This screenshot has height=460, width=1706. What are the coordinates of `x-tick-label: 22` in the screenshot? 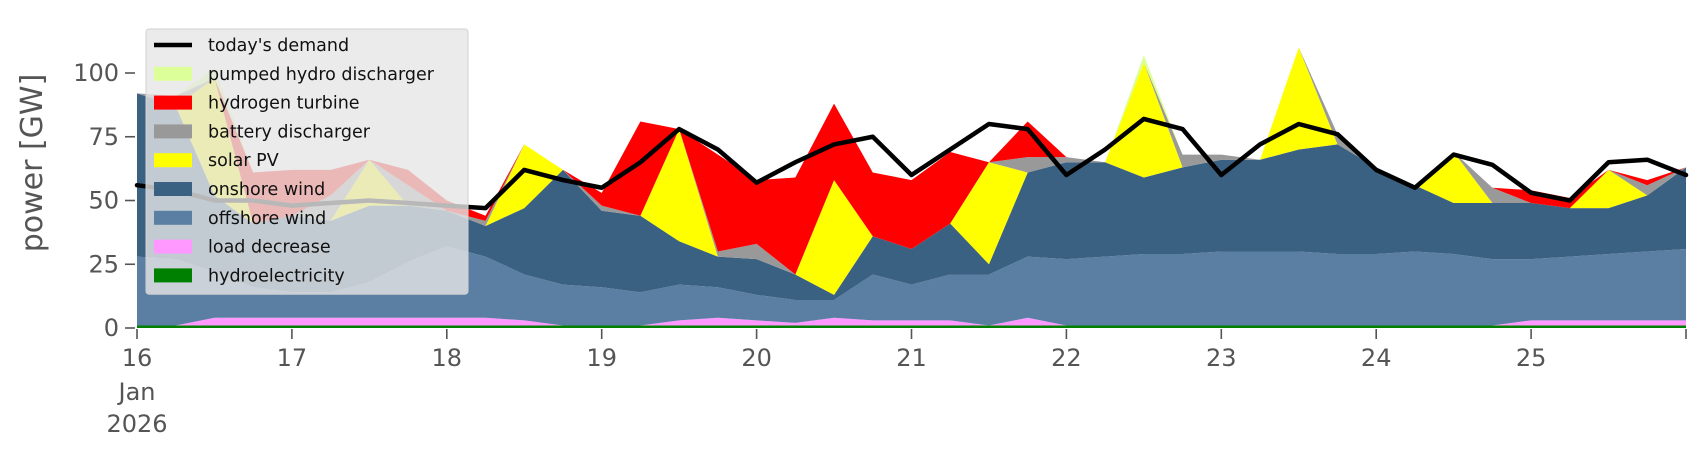 It's located at (1066, 358).